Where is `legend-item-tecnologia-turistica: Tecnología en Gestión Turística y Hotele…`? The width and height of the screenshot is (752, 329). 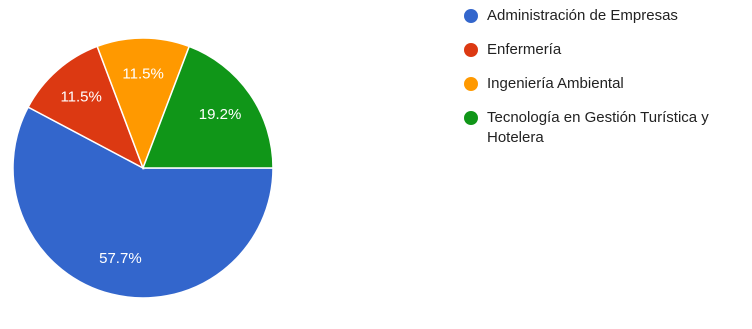 legend-item-tecnologia-turistica: Tecnología en Gestión Turística y Hotele… is located at coordinates (606, 128).